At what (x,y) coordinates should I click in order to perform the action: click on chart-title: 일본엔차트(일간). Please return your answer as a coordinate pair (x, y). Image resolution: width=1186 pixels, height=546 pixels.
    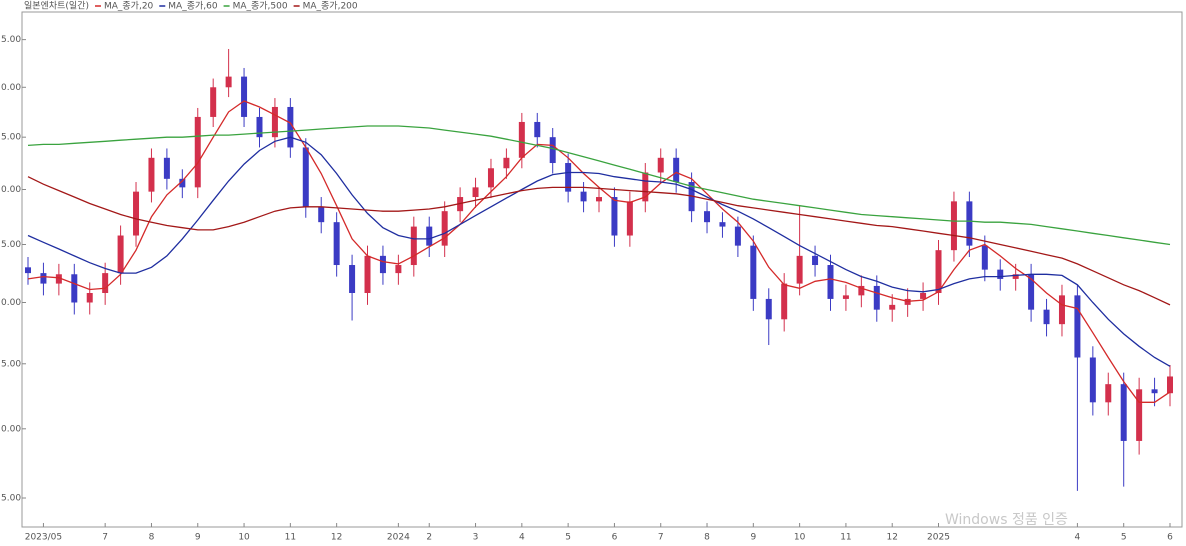
    Looking at the image, I should click on (56, 6).